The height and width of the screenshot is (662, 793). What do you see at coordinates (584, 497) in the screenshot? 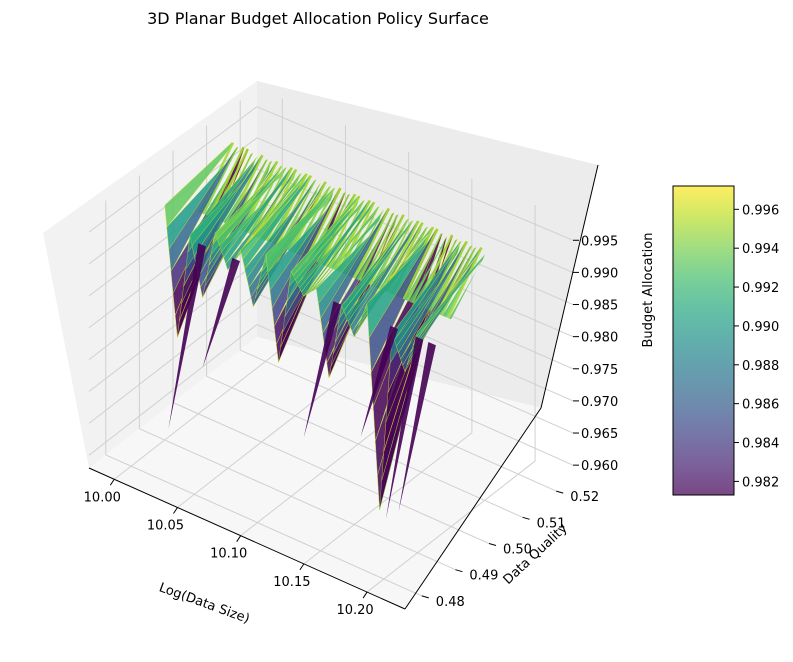
I see `y-tick-label: 0.52` at bounding box center [584, 497].